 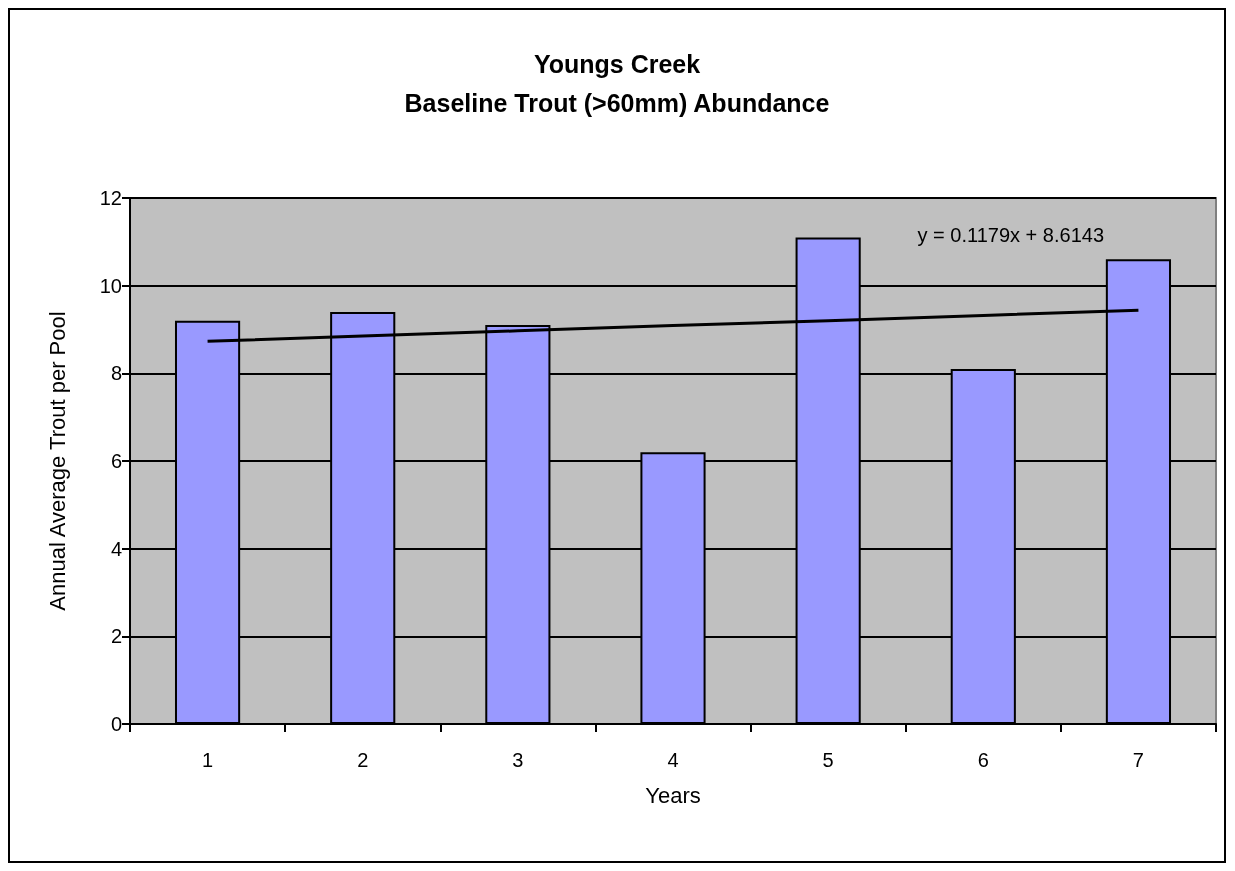 I want to click on y-axis-title: Annual Average Trout per Pool, so click(x=57, y=461).